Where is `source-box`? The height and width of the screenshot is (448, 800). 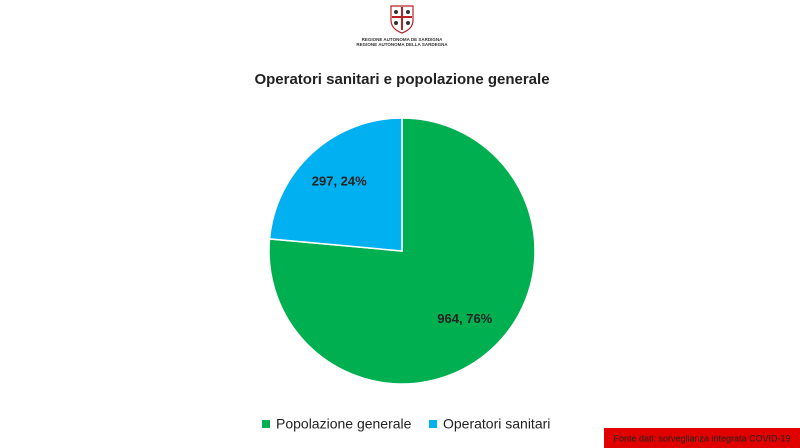 source-box is located at coordinates (702, 438).